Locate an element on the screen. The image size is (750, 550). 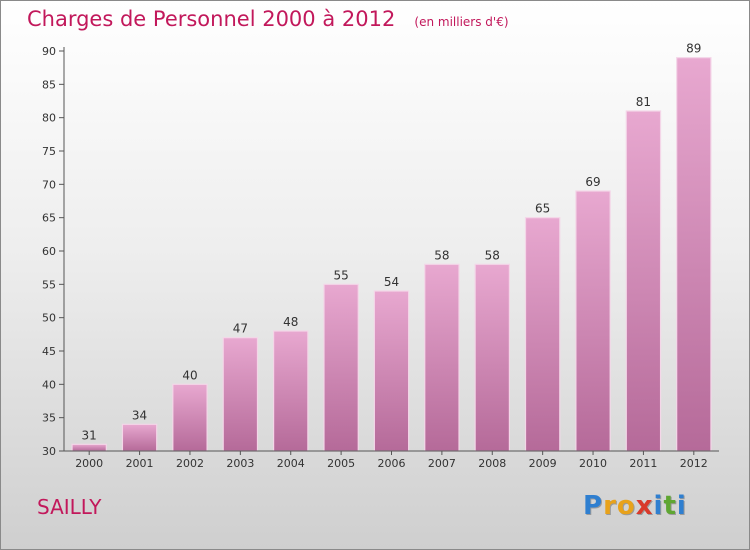
bar-value-label: 81 is located at coordinates (643, 102).